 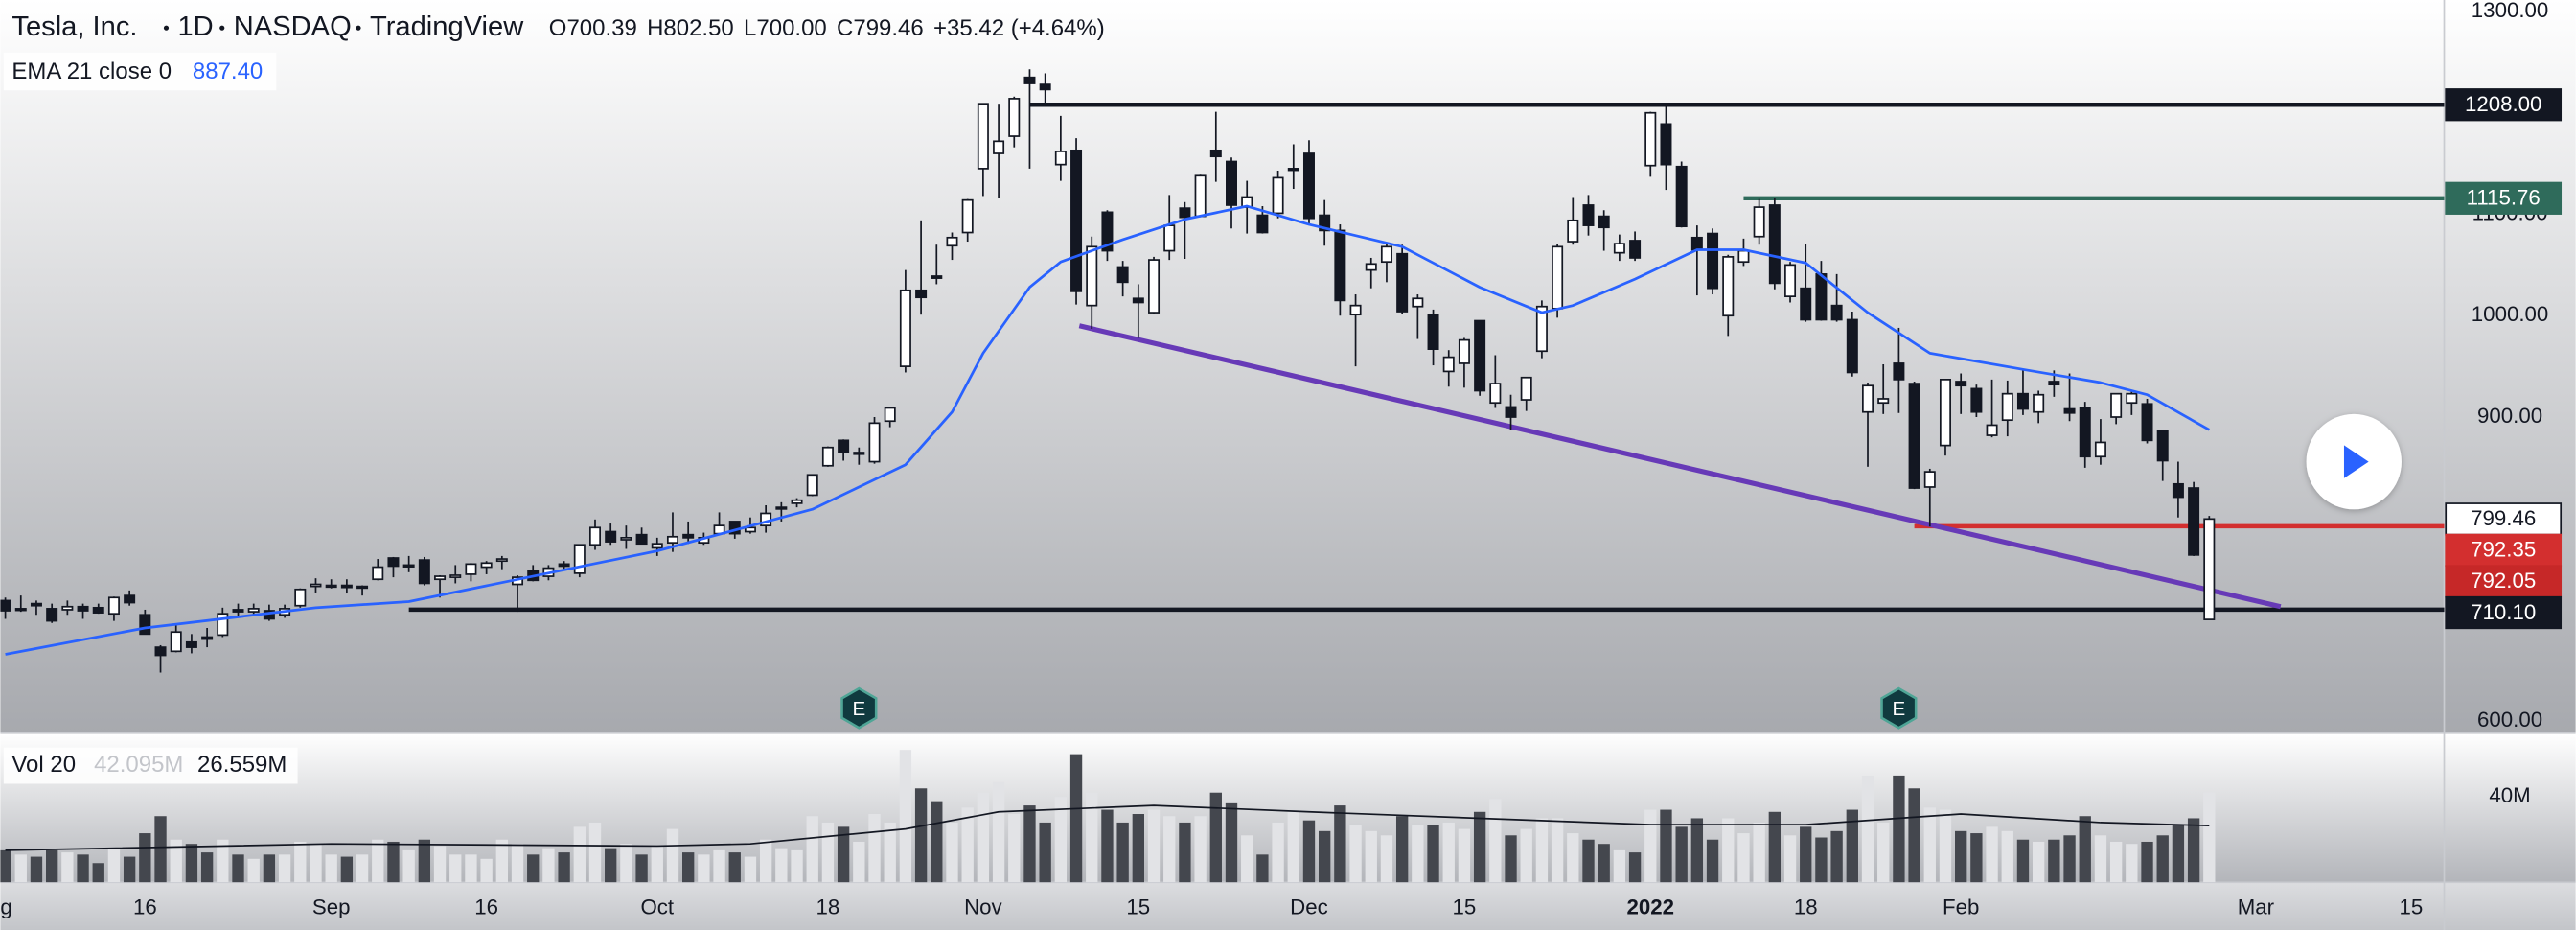 I want to click on x-tick-label: 15, so click(x=1465, y=907).